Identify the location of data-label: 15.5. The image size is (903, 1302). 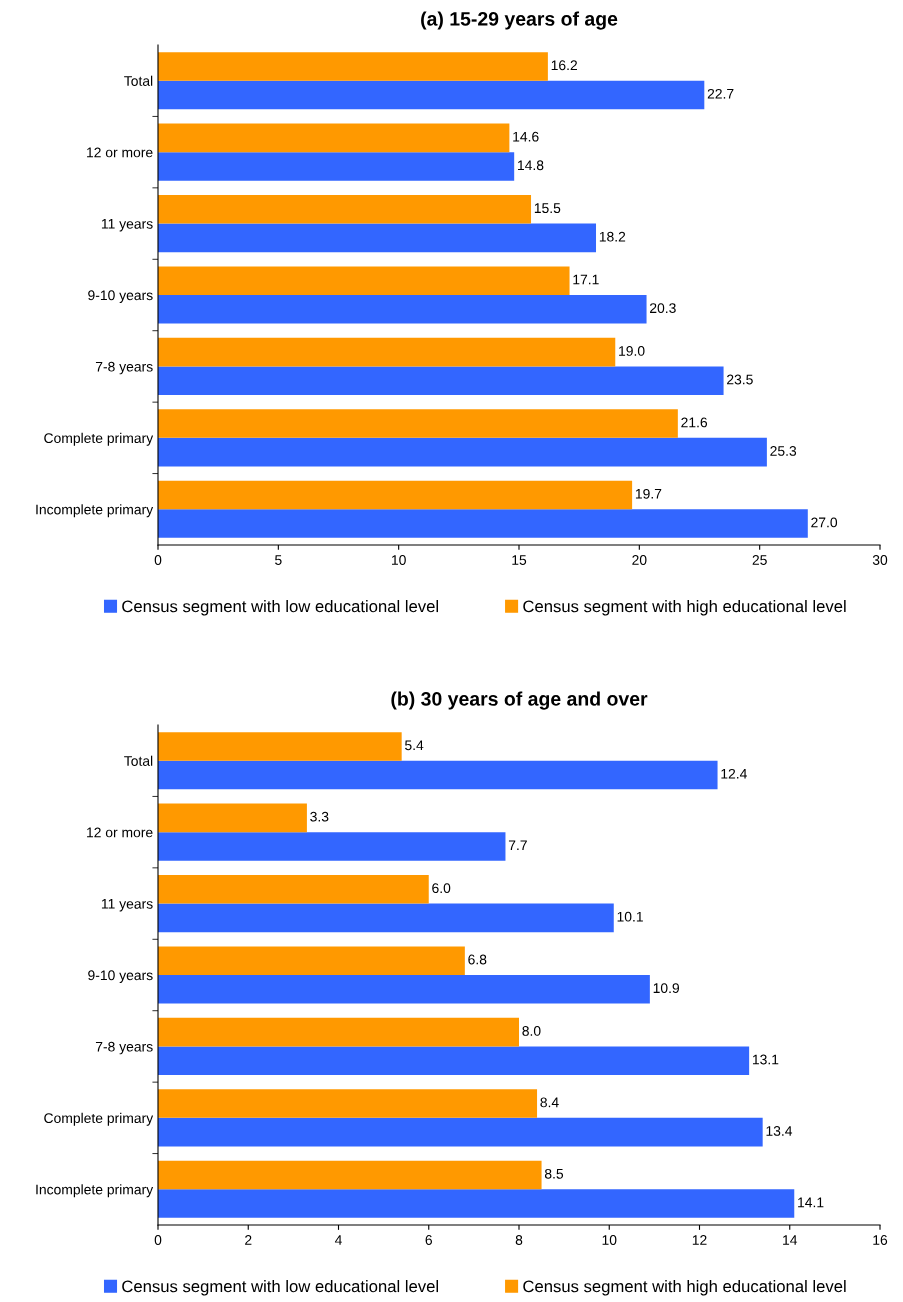
(547, 208).